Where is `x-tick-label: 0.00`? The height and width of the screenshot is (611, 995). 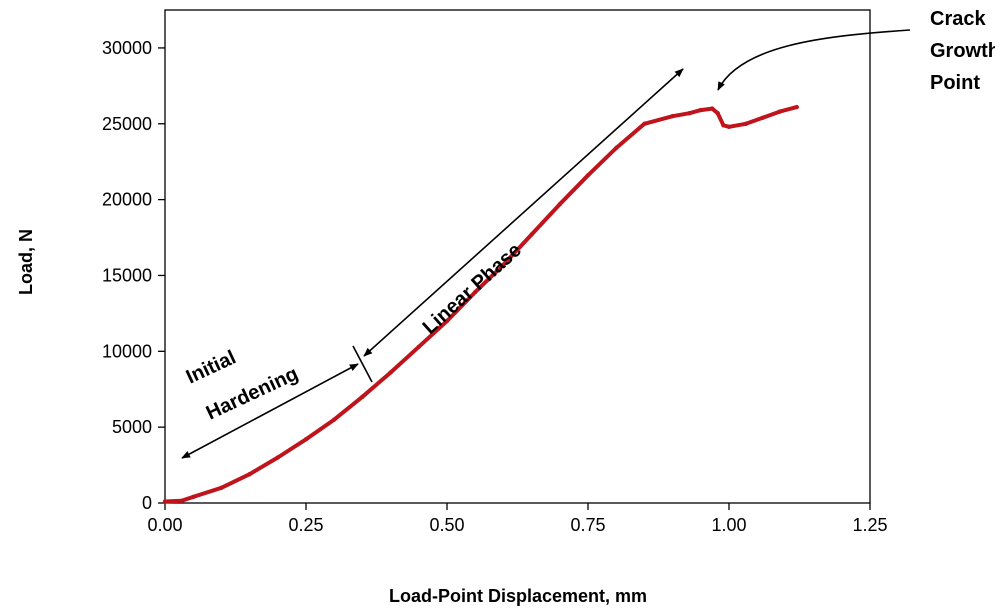 x-tick-label: 0.00 is located at coordinates (164, 525).